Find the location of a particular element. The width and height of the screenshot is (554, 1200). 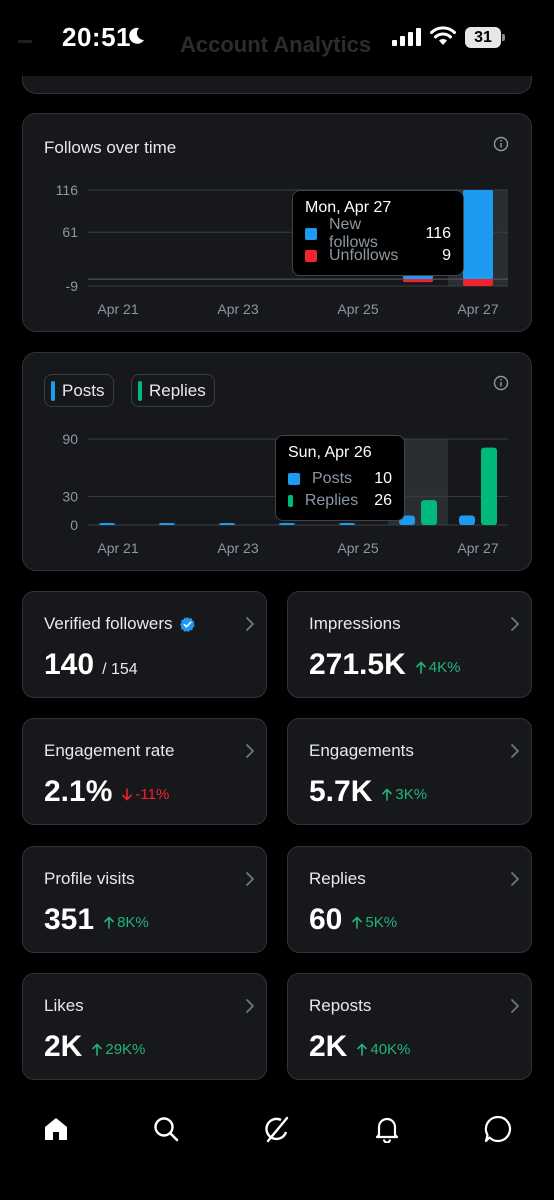

tooltip-date: Mon, Apr 27 is located at coordinates (348, 207).